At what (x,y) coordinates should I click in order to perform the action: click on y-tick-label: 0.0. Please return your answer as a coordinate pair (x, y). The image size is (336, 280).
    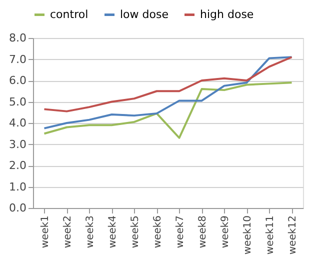
    Looking at the image, I should click on (17, 208).